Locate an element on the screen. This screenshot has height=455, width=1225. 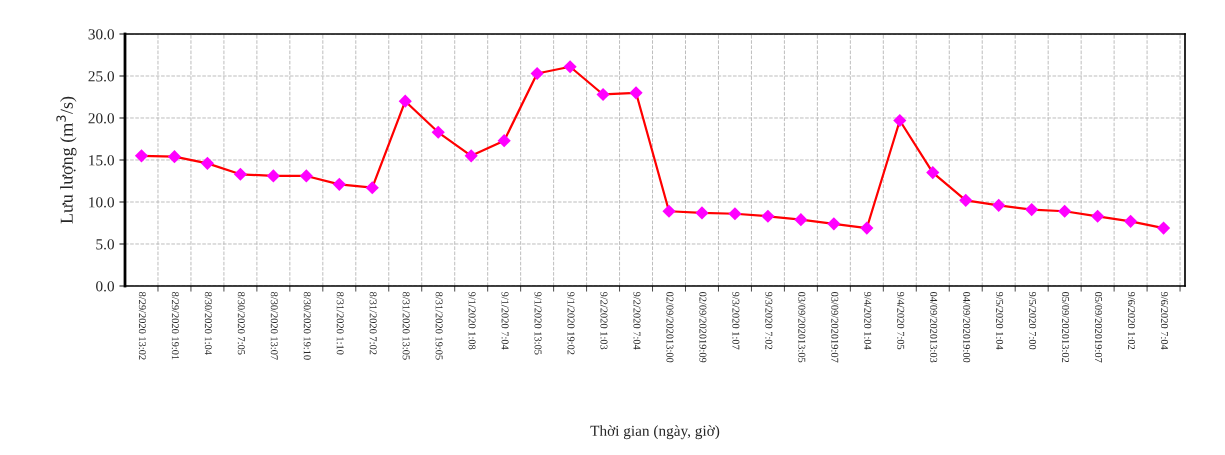
y-axis-title: Lưu lượng (m$^{3}$/s) is located at coordinates (66, 160).